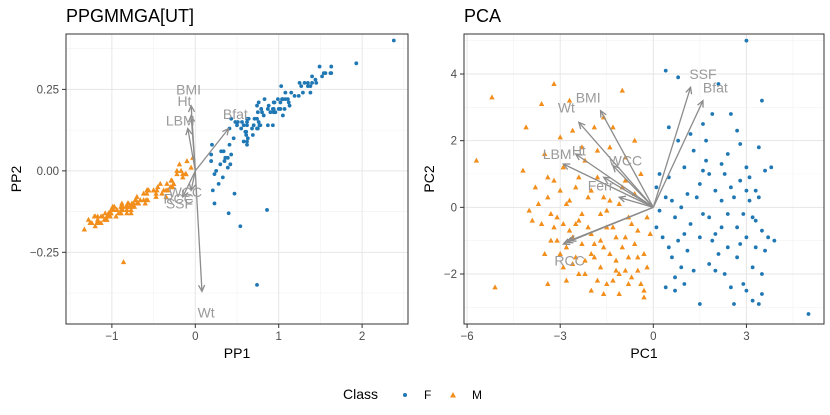 This screenshot has height=415, width=830. What do you see at coordinates (606, 180) in the screenshot?
I see `pca-arrowhead-ferr` at bounding box center [606, 180].